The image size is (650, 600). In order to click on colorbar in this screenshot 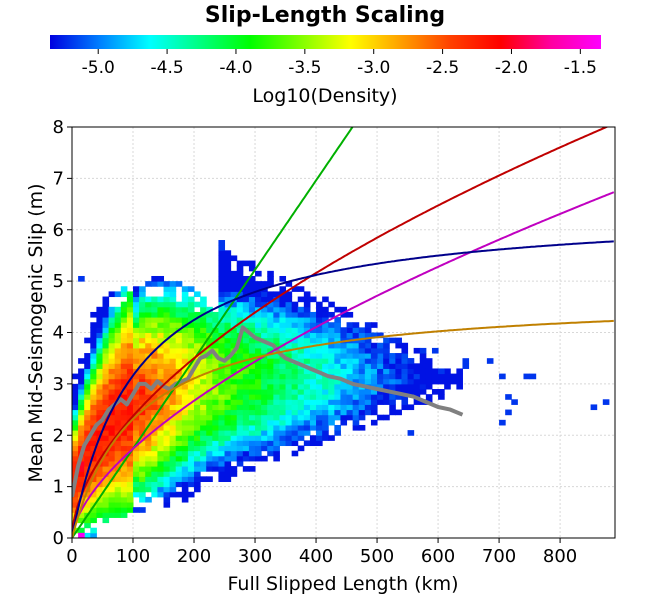, I will do `click(325, 42)`.